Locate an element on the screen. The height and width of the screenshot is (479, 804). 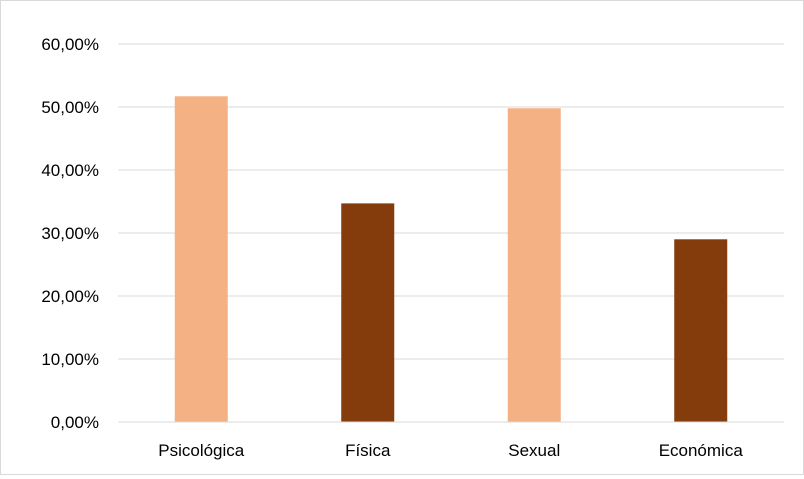
bar-económica is located at coordinates (701, 330).